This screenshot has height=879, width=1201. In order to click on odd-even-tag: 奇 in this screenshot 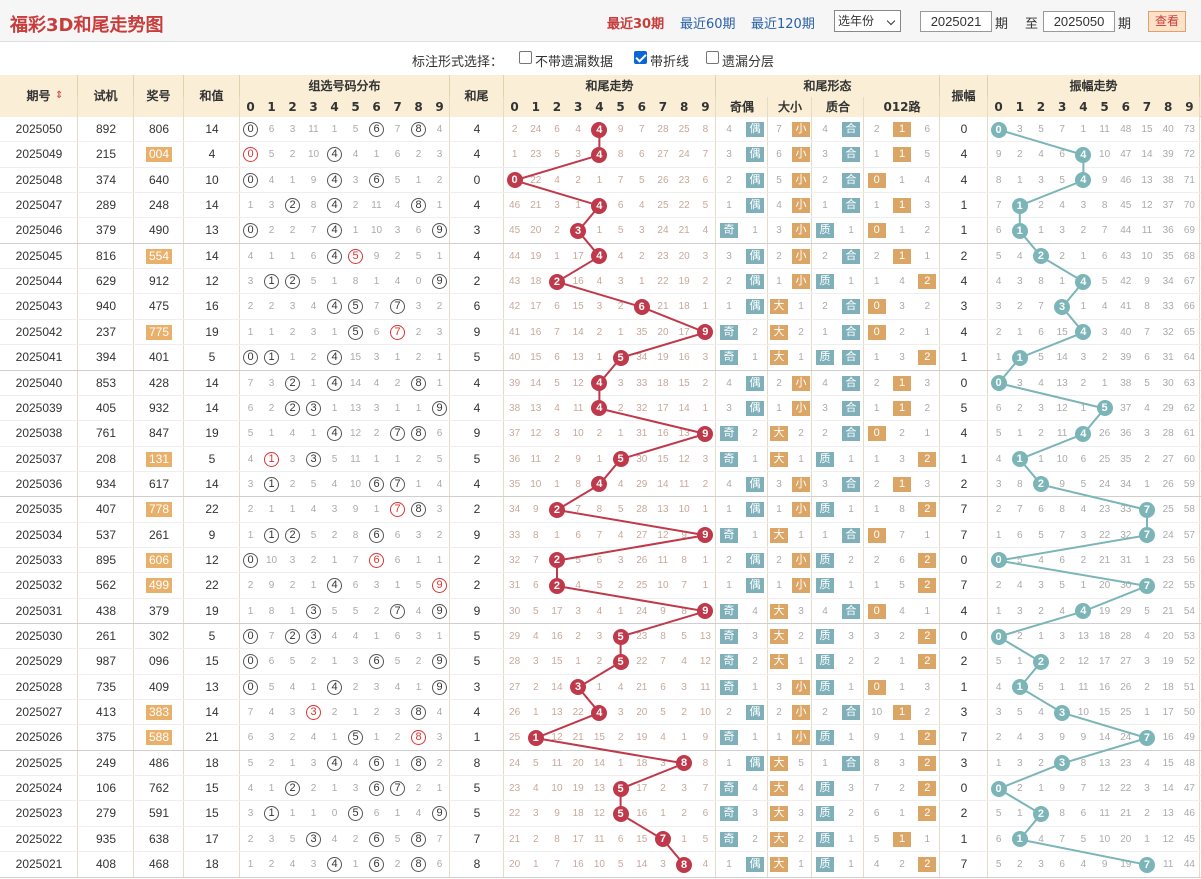, I will do `click(729, 814)`.